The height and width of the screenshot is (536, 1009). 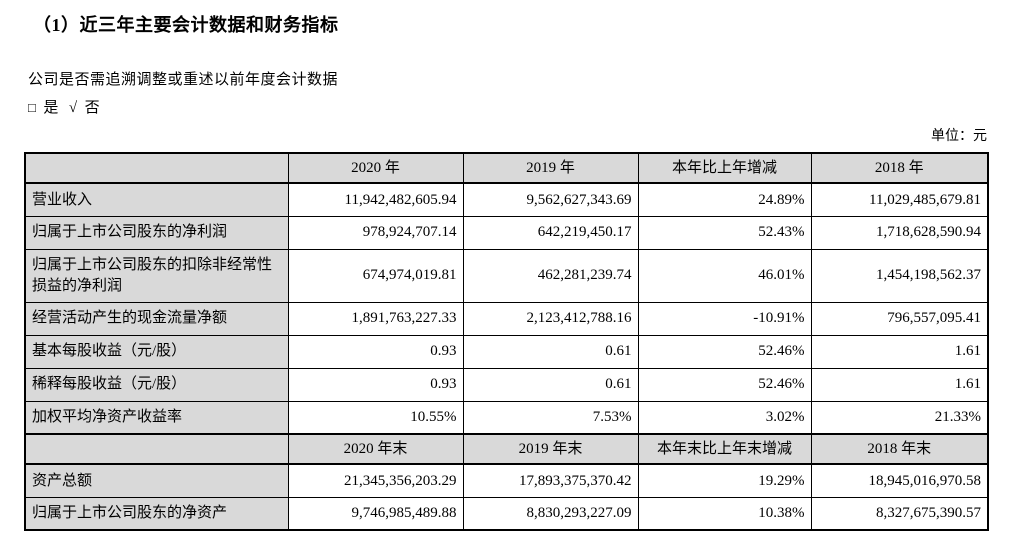 I want to click on no-label: 否, so click(x=92, y=108).